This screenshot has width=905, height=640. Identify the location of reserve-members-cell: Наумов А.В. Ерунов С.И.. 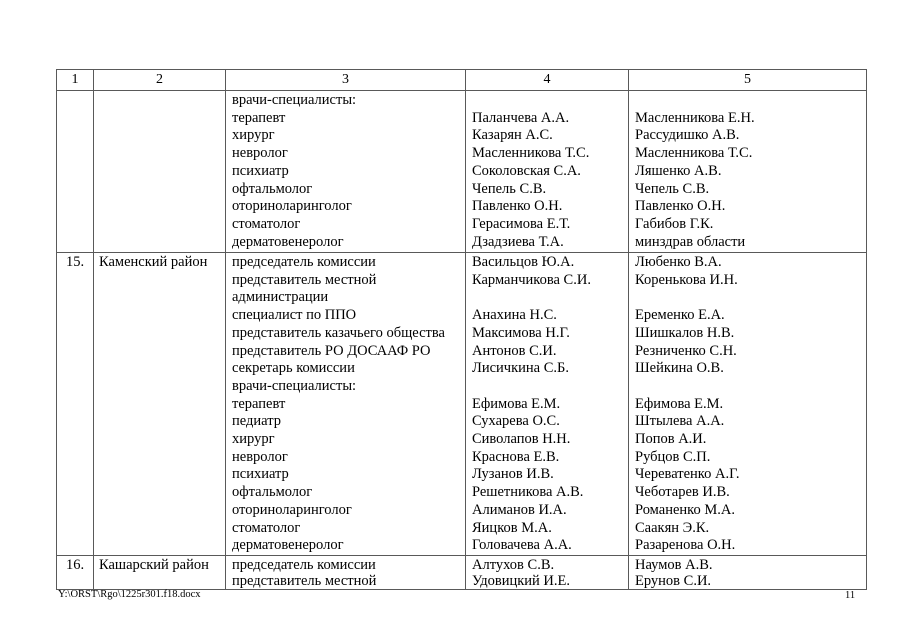
(674, 572).